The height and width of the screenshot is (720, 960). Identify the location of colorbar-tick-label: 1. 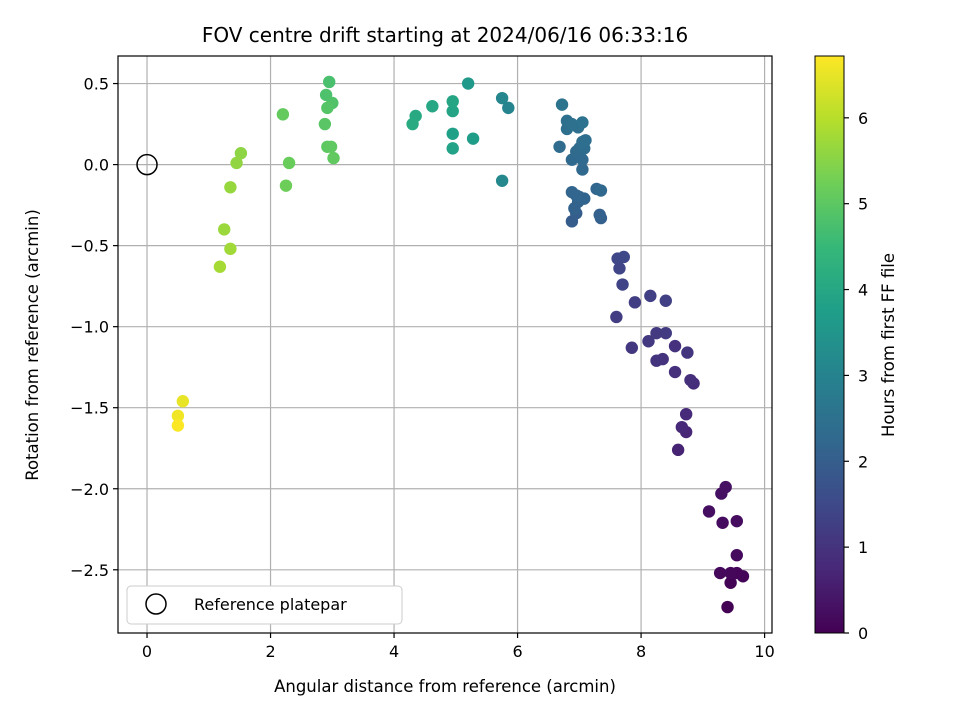
(863, 547).